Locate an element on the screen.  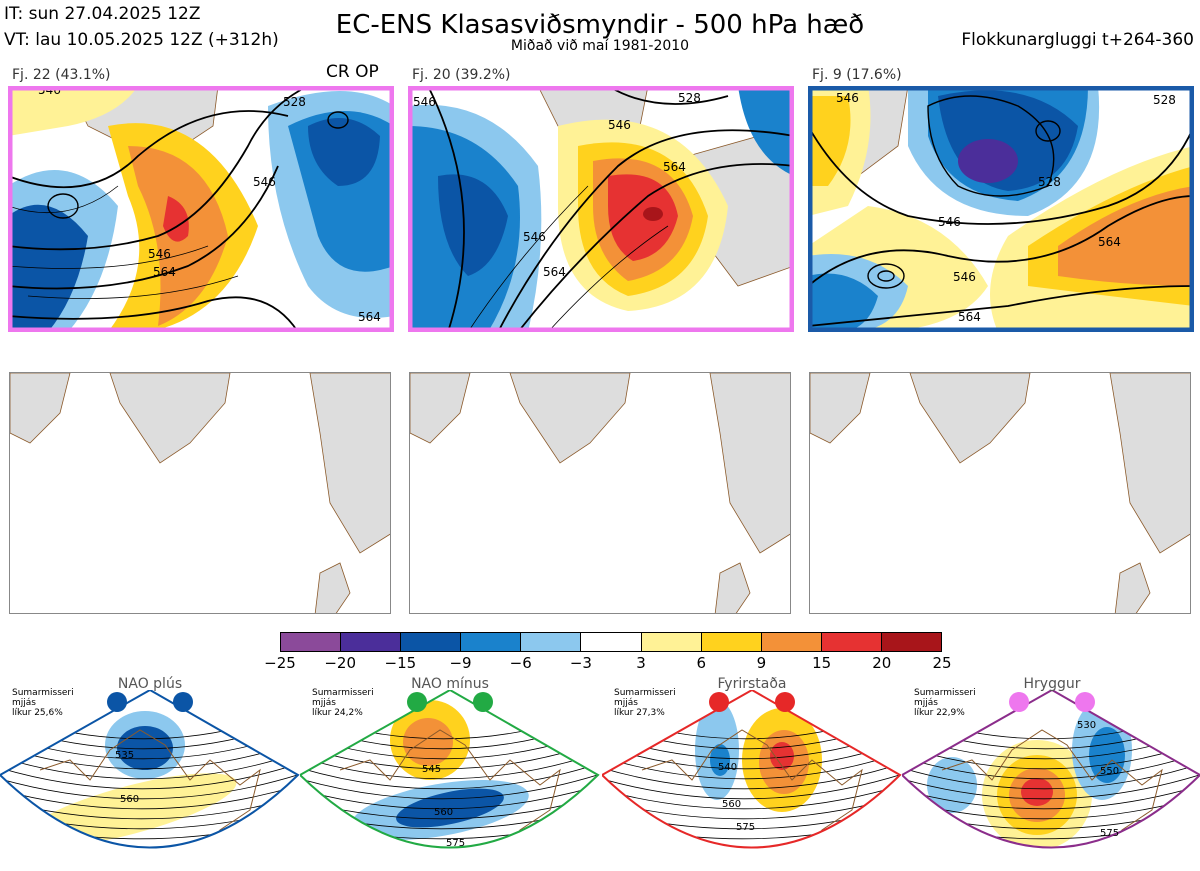
colorbar-tick-label: 25 is located at coordinates (942, 663).